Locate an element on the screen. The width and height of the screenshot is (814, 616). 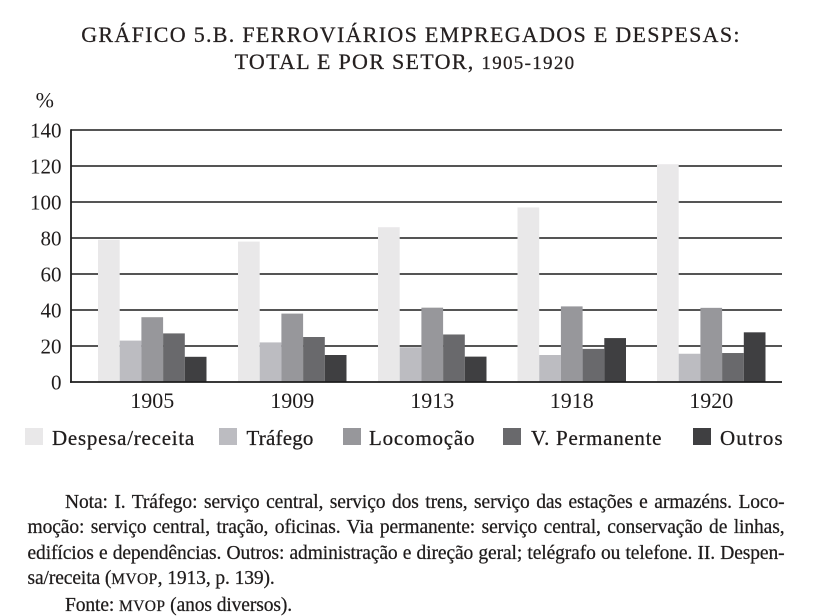
svg-text: 140 is located at coordinates (46, 131).